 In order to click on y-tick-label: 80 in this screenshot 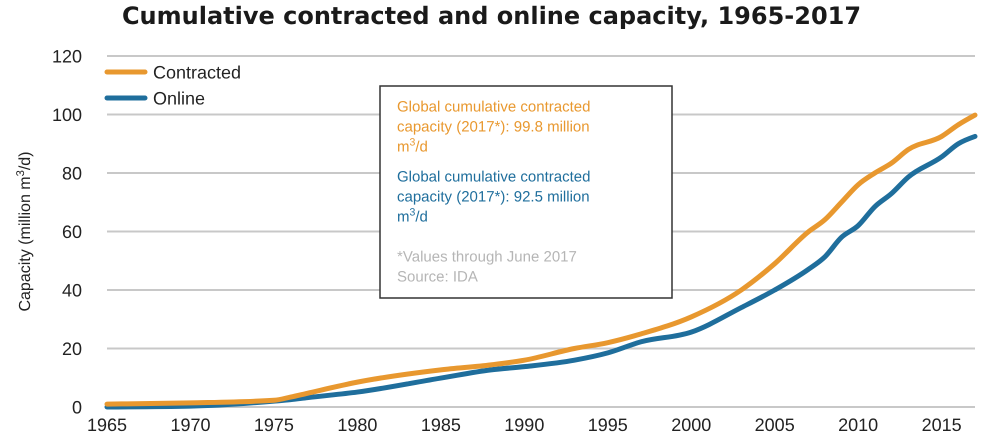, I will do `click(72, 173)`.